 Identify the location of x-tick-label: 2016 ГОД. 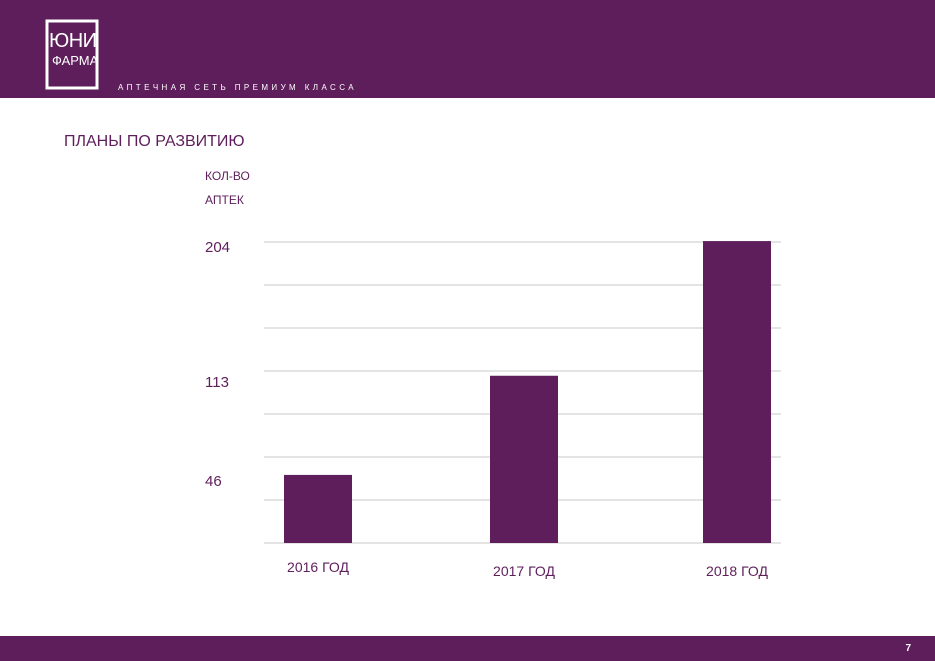
(318, 567).